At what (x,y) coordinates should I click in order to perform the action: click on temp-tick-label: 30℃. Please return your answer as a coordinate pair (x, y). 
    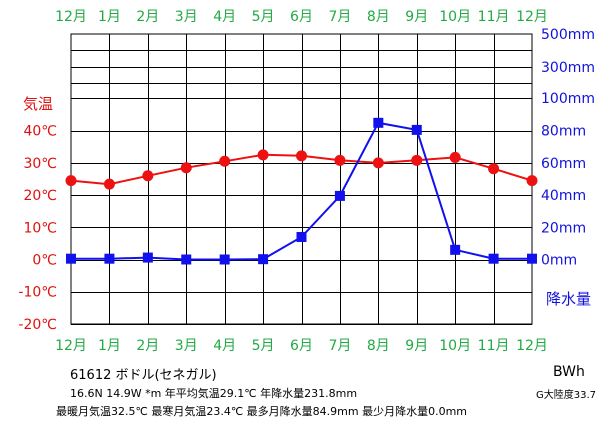
    Looking at the image, I should click on (40, 164).